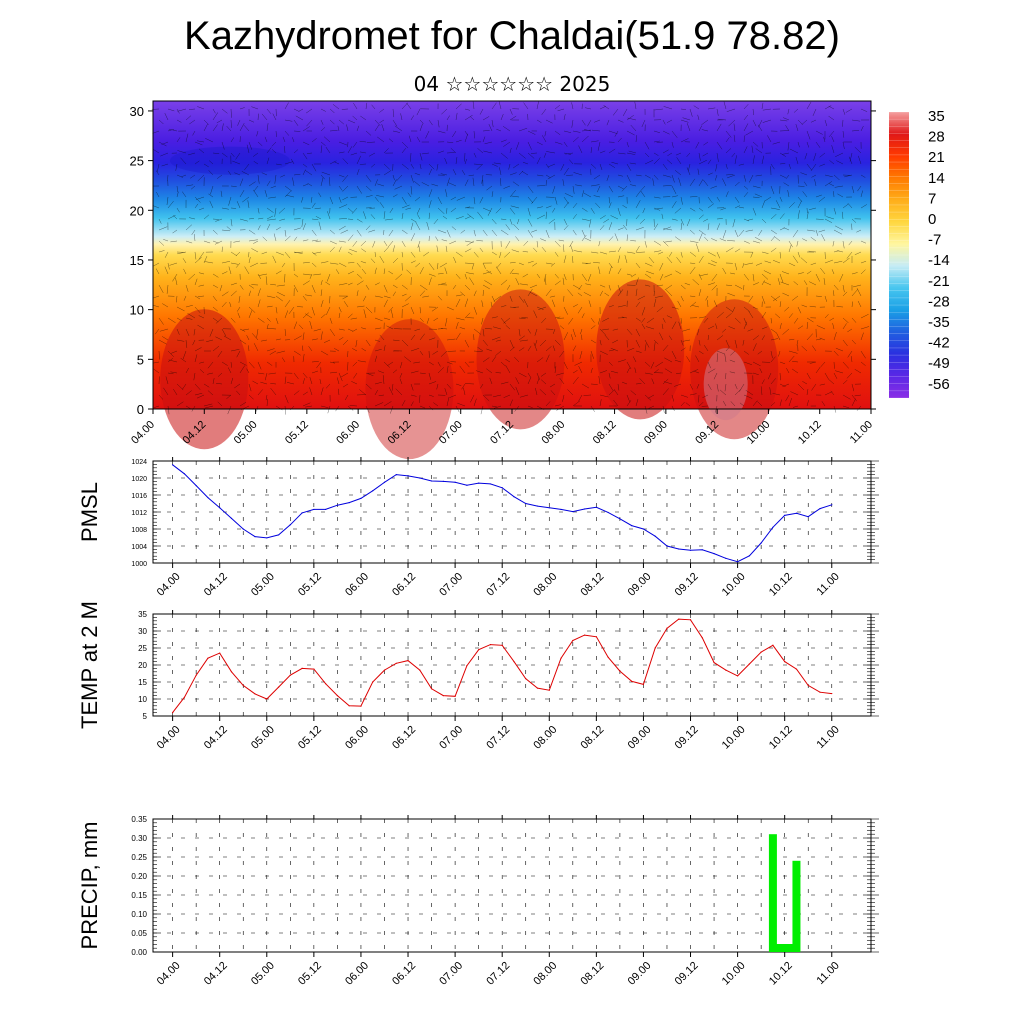  Describe the element at coordinates (784, 948) in the screenshot. I see `precip-bar-base` at that location.